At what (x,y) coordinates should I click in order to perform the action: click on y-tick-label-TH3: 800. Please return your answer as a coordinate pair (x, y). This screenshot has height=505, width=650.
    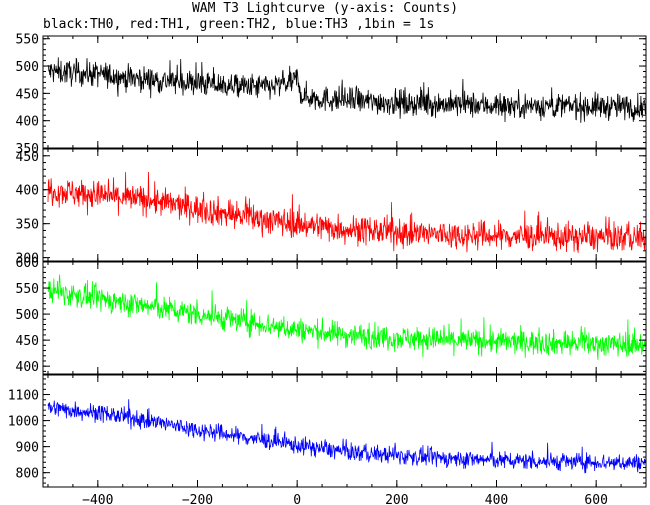
    Looking at the image, I should click on (27, 474).